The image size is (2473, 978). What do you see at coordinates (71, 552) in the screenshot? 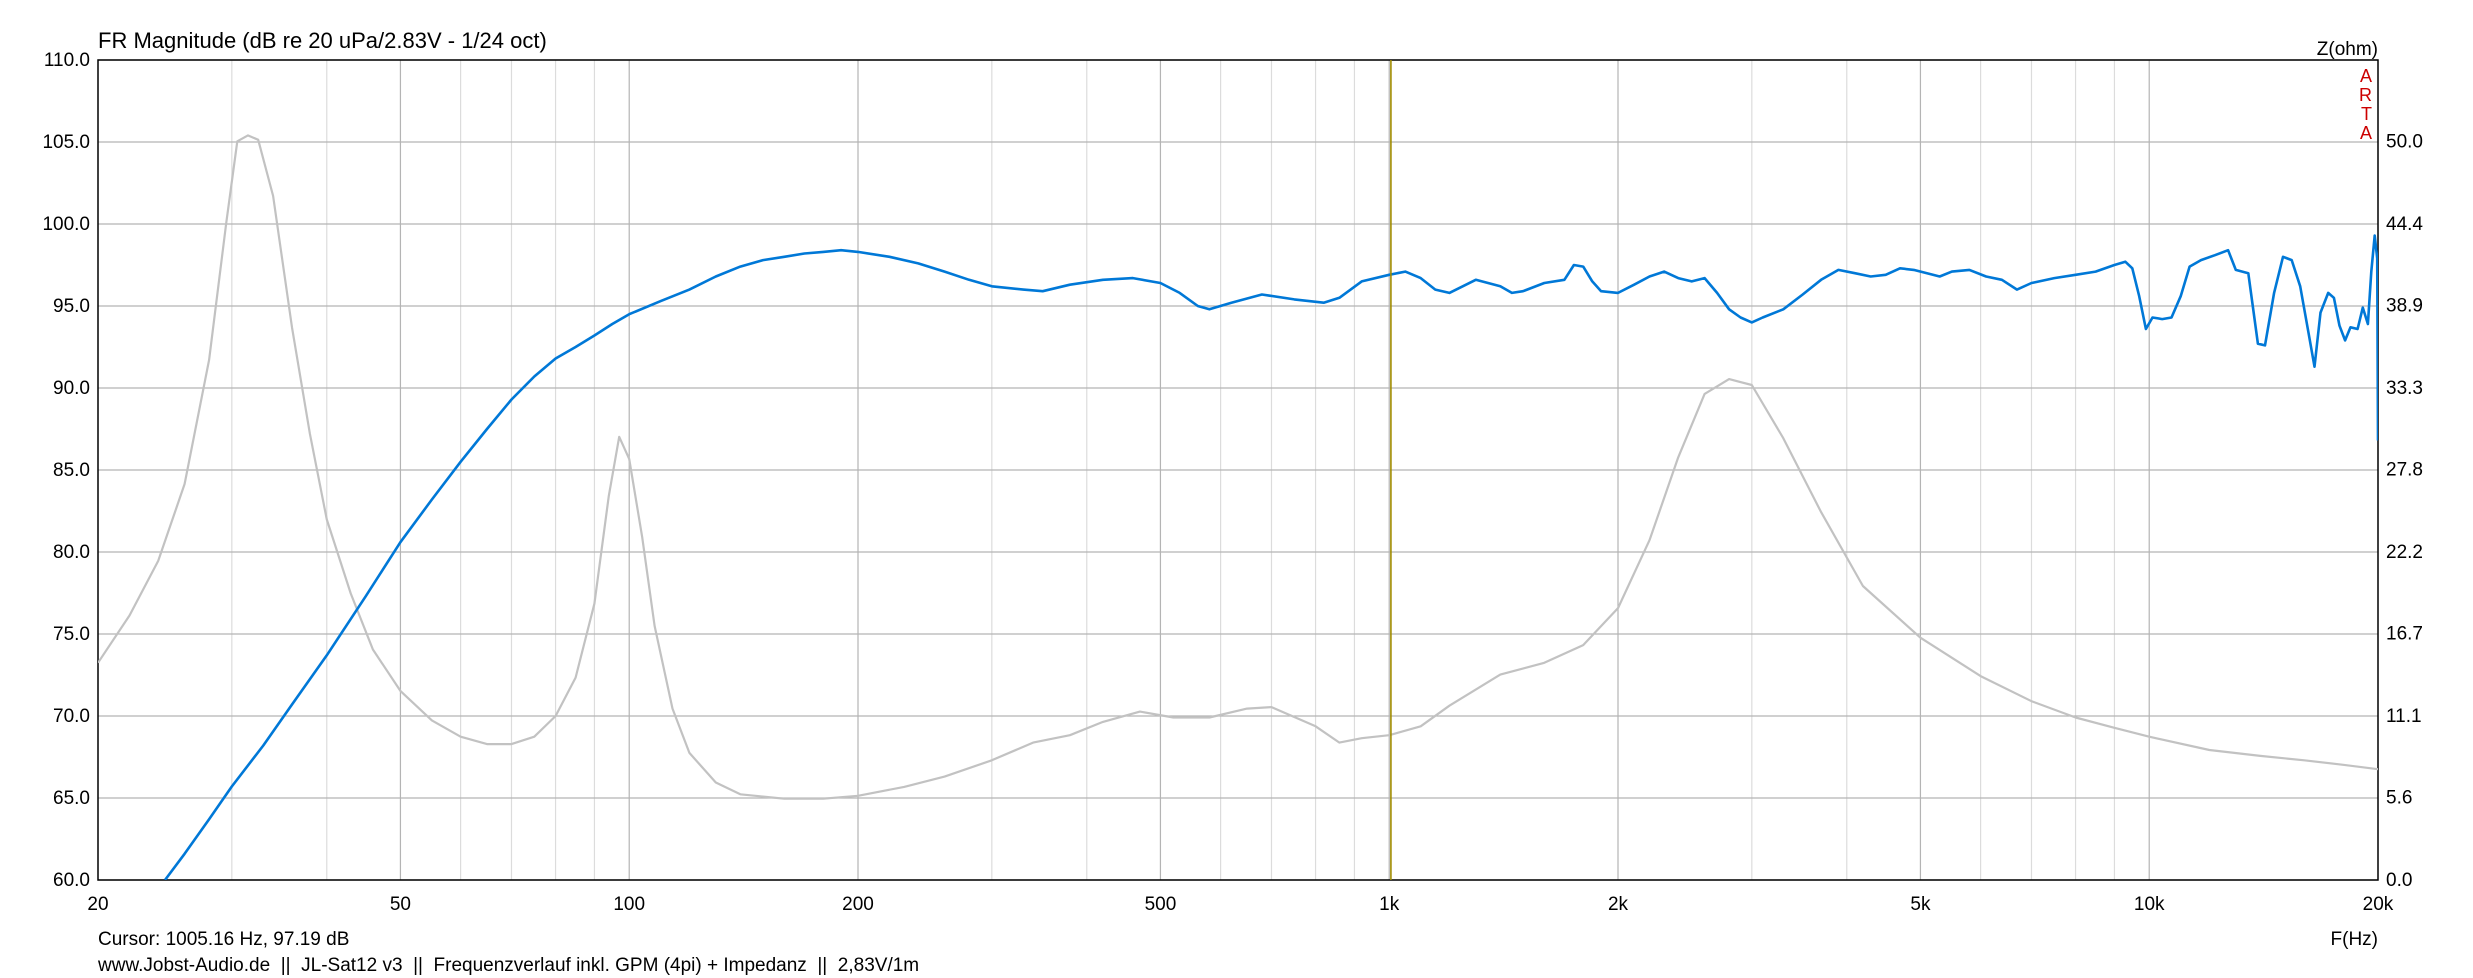
I see `y-tick-label: 80.0` at bounding box center [71, 552].